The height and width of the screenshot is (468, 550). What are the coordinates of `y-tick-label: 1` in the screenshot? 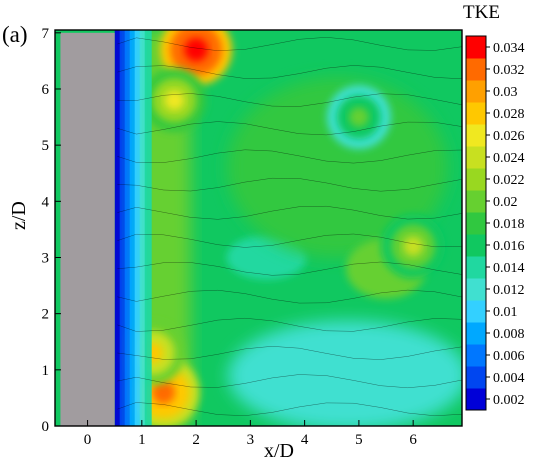 It's located at (46, 371).